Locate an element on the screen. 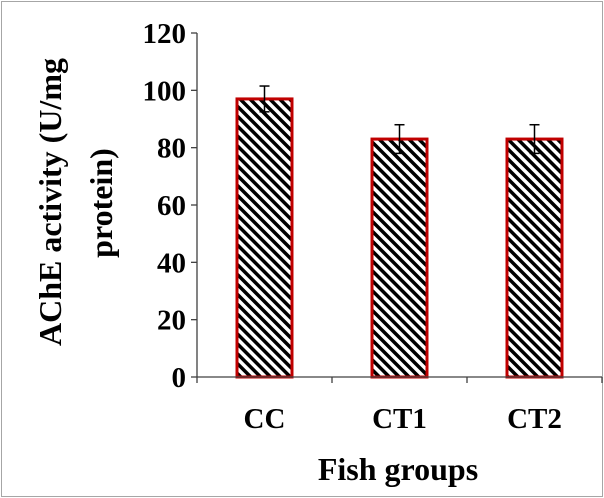 This screenshot has width=604, height=498. x-tick-label: CT2 is located at coordinates (534, 419).